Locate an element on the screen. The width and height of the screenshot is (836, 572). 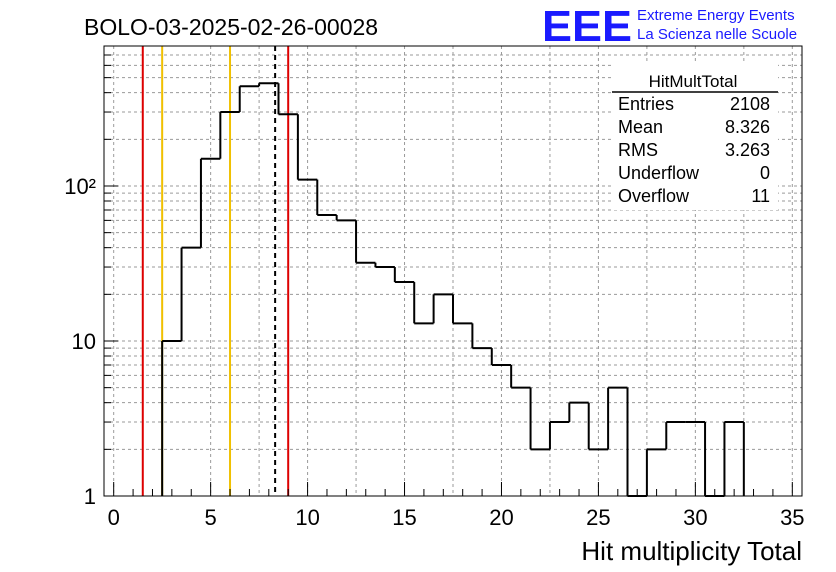
x-tick-label-4: 20 is located at coordinates (501, 517).